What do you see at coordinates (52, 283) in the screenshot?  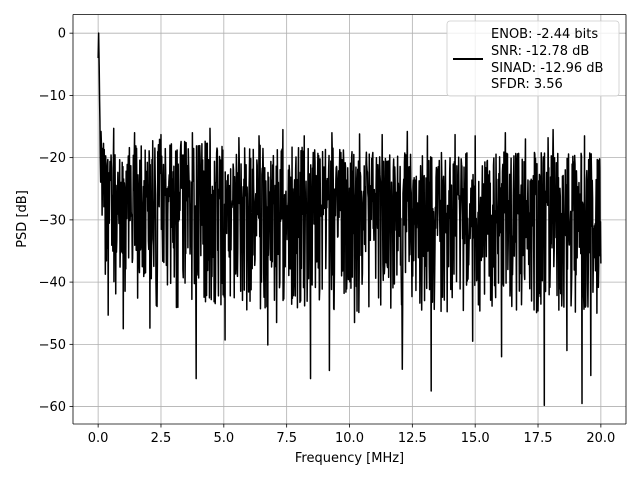 I see `y-tick-label: −40` at bounding box center [52, 283].